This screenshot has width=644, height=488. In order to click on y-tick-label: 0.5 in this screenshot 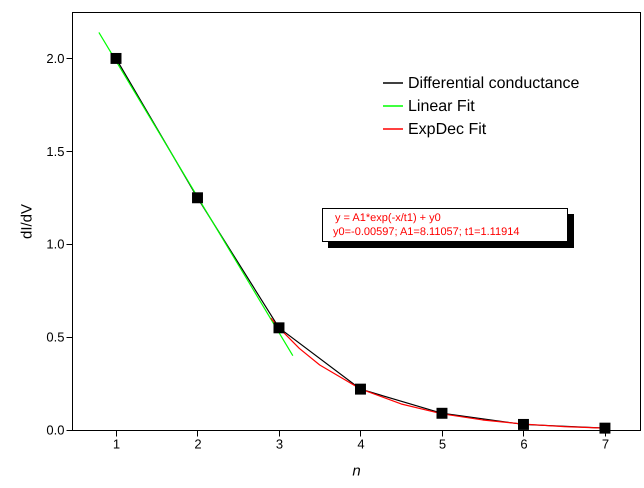, I will do `click(55, 337)`.